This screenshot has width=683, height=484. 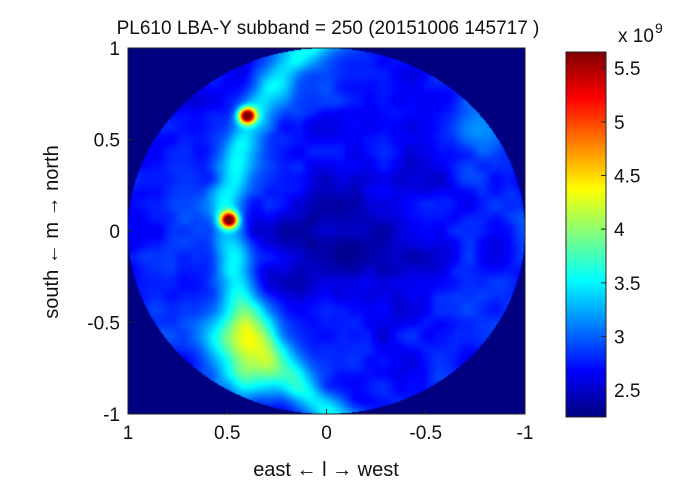 I want to click on y-axis-label: south ← m → north, so click(x=52, y=231).